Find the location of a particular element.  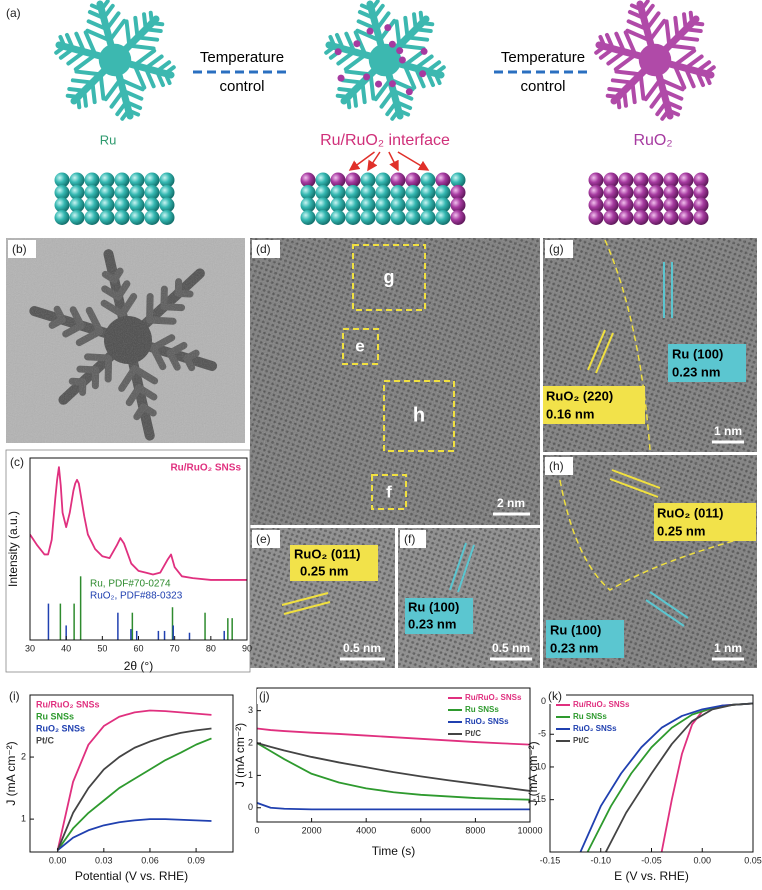

legend-label: Ru/RuO₂ SNSs is located at coordinates (601, 704).